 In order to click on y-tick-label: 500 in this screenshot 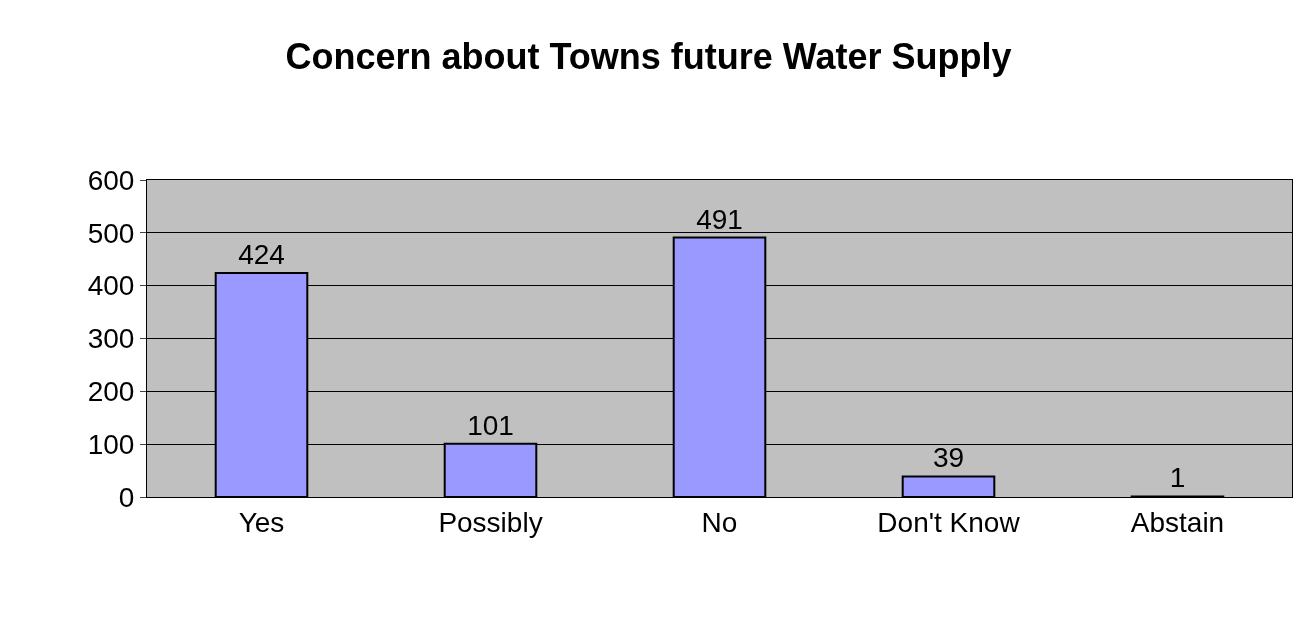, I will do `click(111, 233)`.